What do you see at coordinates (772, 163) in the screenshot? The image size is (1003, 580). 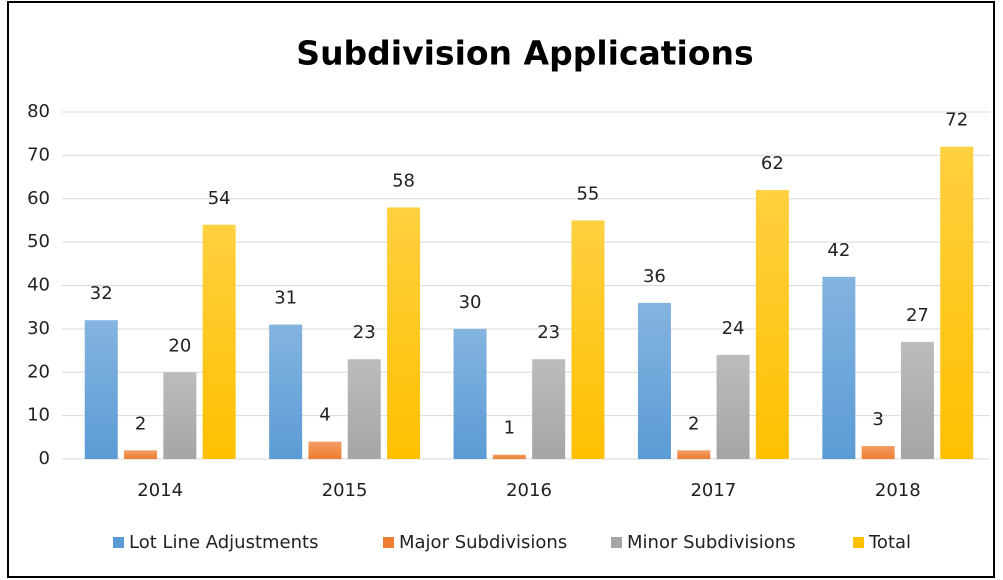 I see `data-label: 62` at bounding box center [772, 163].